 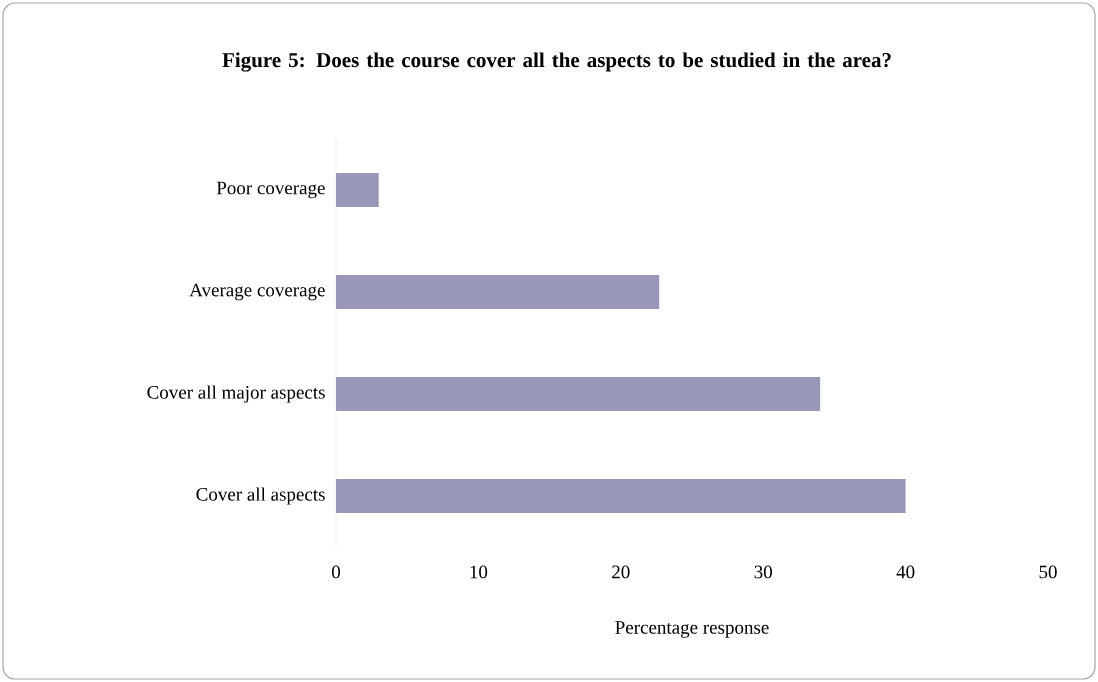 What do you see at coordinates (236, 394) in the screenshot?
I see `y-tick-label: Cover all major aspects` at bounding box center [236, 394].